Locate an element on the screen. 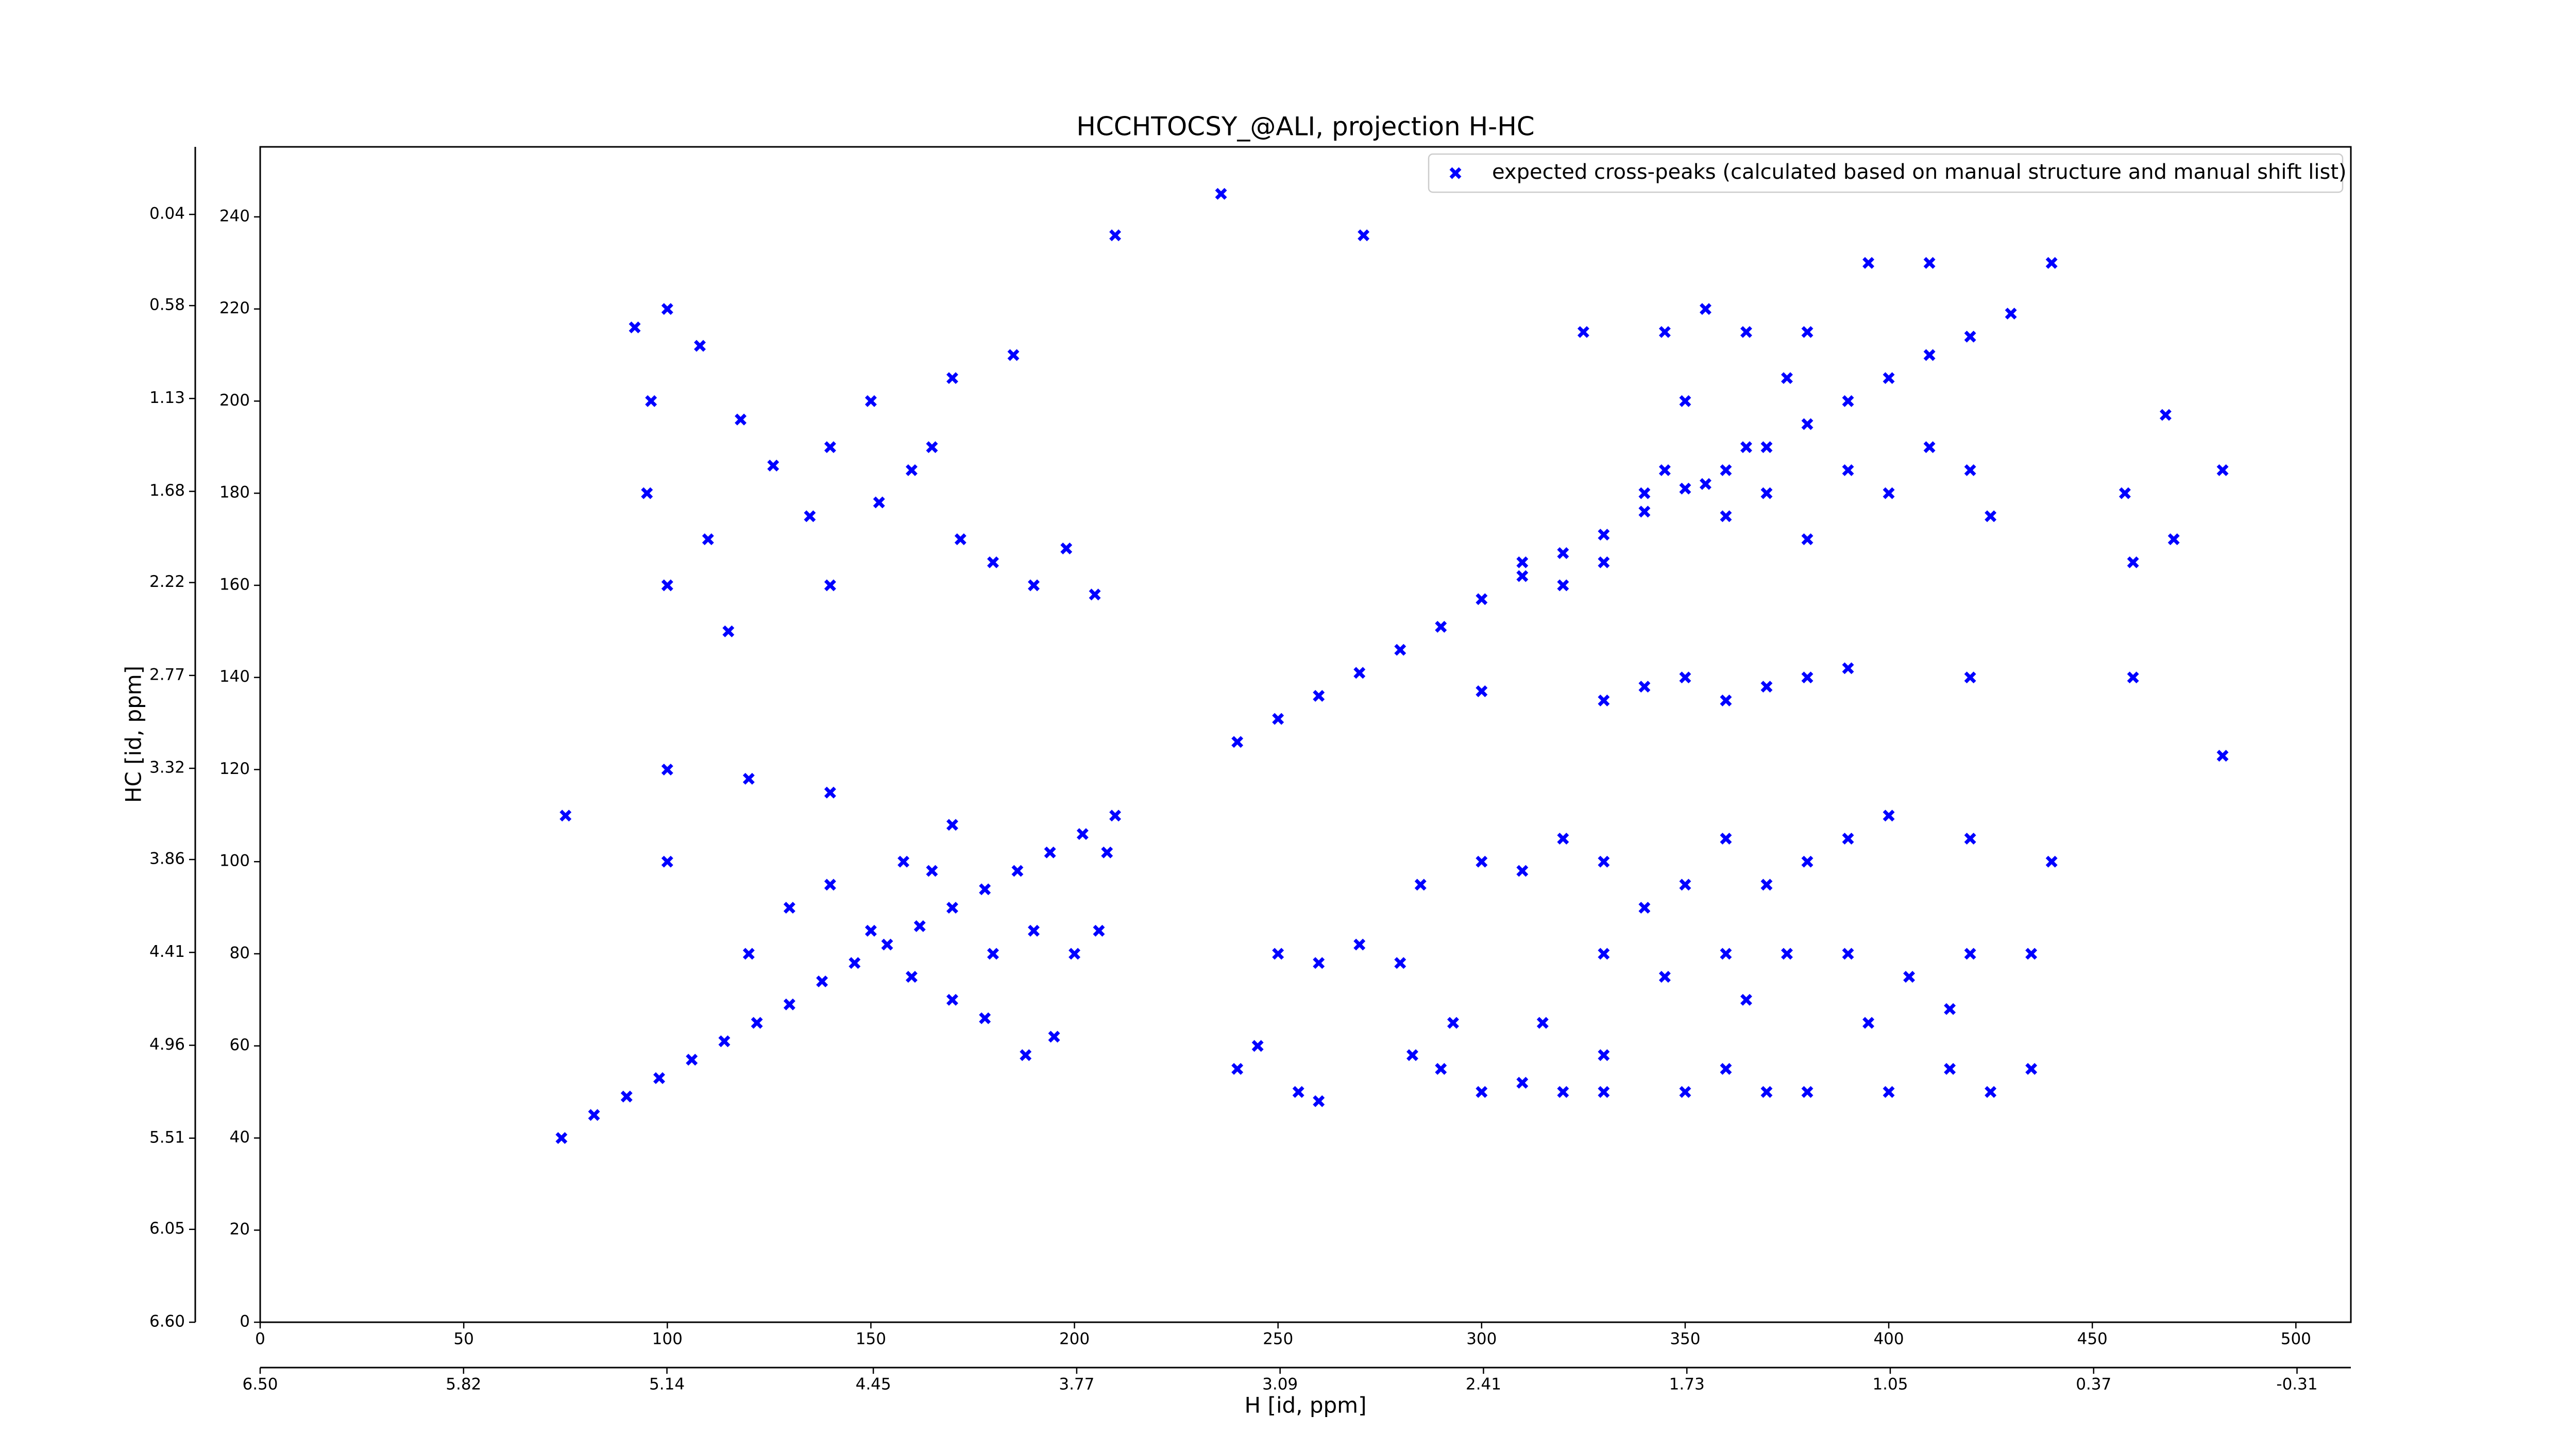  legend-marker is located at coordinates (1455, 173).